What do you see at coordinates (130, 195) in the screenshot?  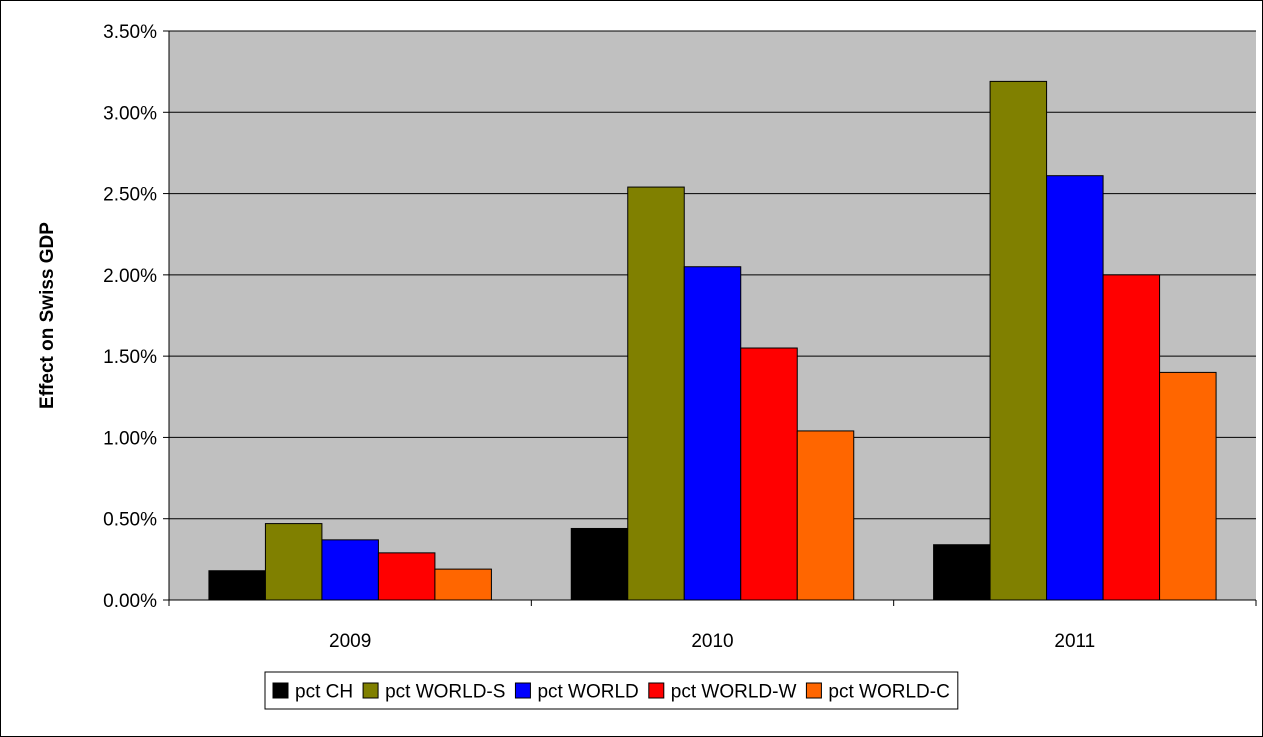 I see `y-tick-label: 2.50%` at bounding box center [130, 195].